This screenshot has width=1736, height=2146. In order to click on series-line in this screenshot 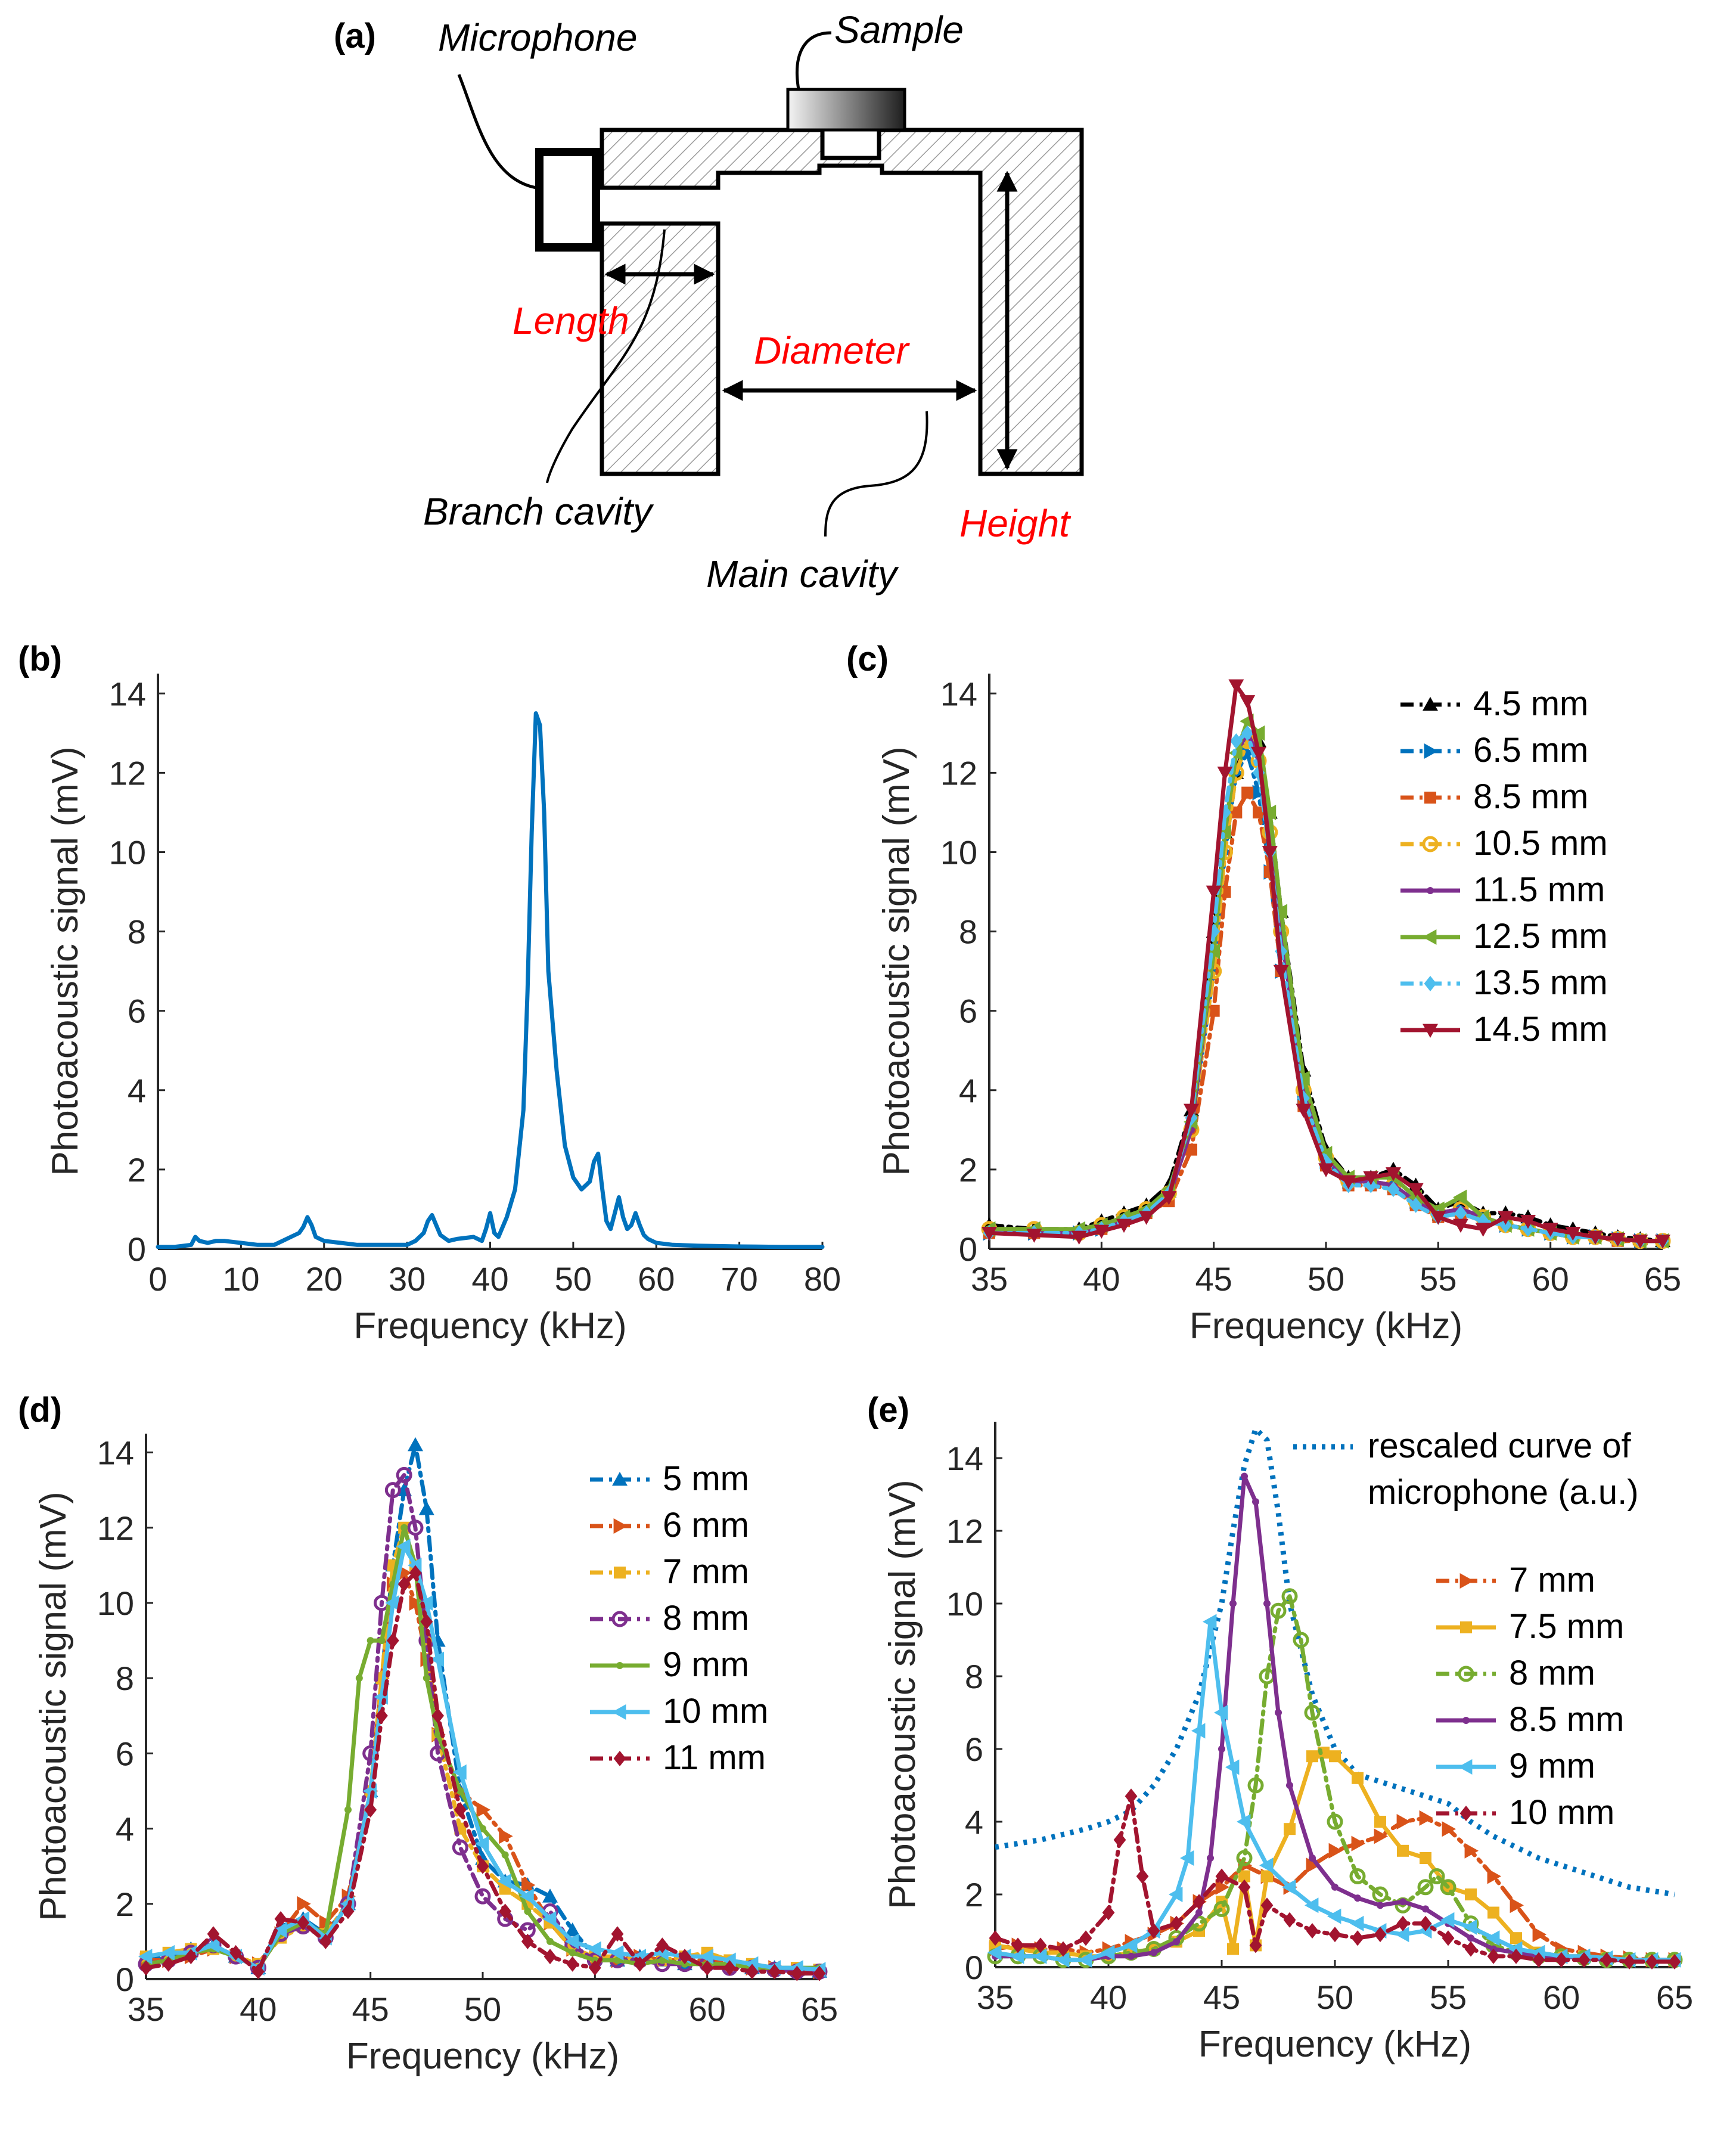, I will do `click(1335, 1791)`.